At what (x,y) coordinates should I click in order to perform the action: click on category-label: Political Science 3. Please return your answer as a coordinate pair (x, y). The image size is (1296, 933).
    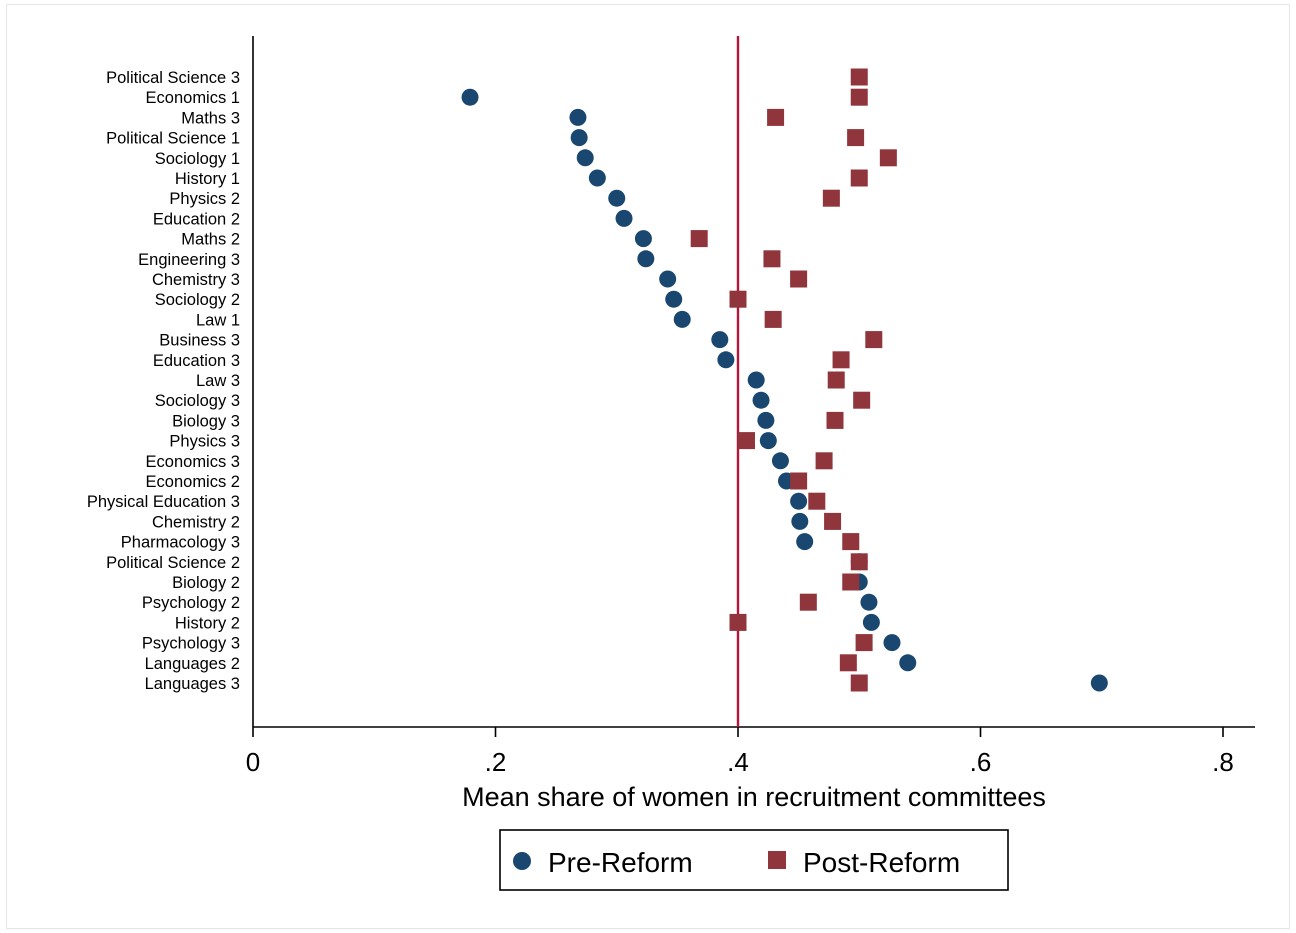
    Looking at the image, I should click on (173, 78).